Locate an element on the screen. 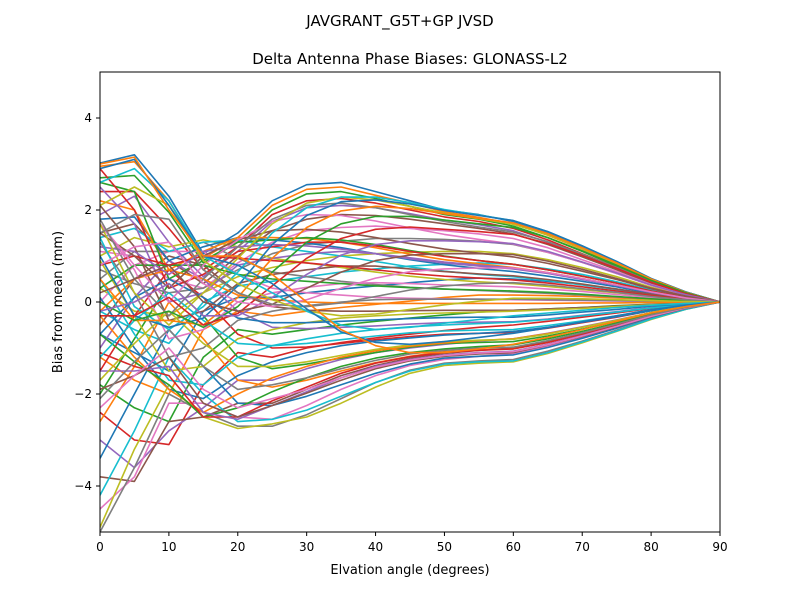 Image resolution: width=800 pixels, height=600 pixels. x-axis: 0 10 20 30 40 50 60 70 80 90 is located at coordinates (412, 543).